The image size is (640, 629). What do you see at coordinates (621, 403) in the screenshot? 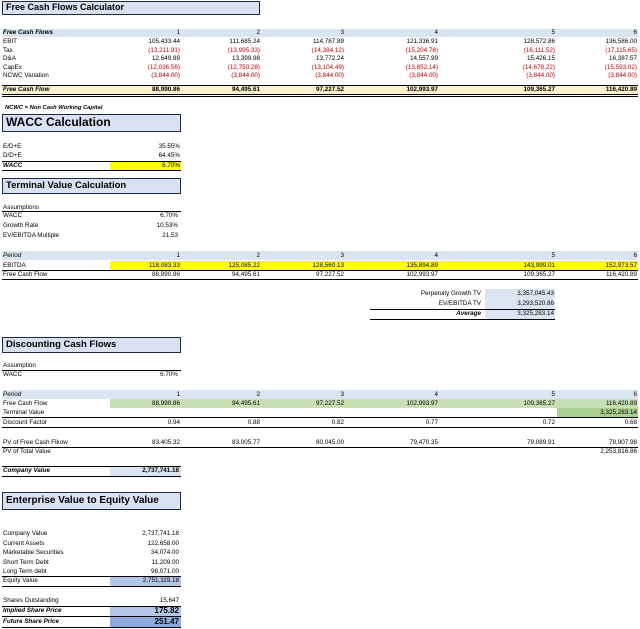
I see `discount-fcf-cell: 116,420.89` at bounding box center [621, 403].